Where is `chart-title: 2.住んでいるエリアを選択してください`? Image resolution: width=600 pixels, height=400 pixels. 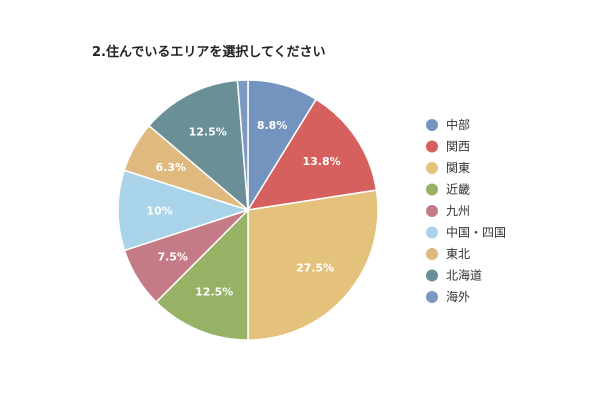
chart-title: 2.住んでいるエリアを選択してください is located at coordinates (209, 52).